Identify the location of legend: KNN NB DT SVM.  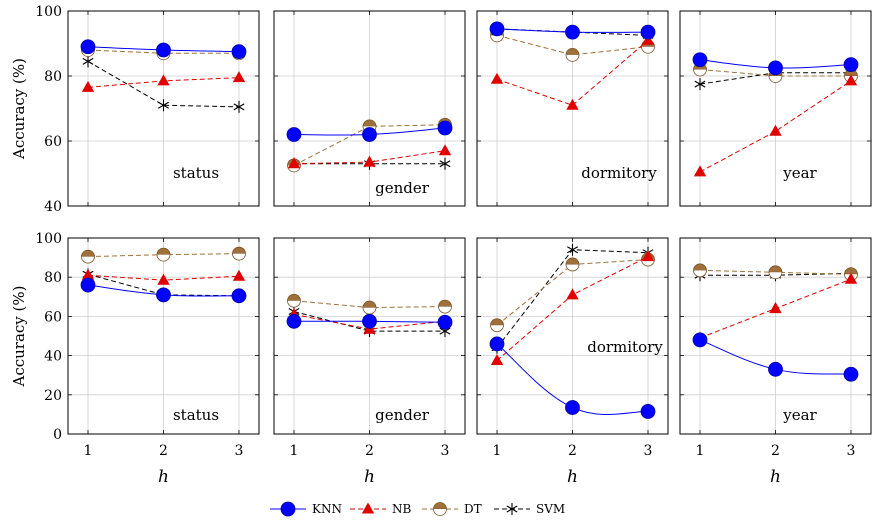
(417, 509).